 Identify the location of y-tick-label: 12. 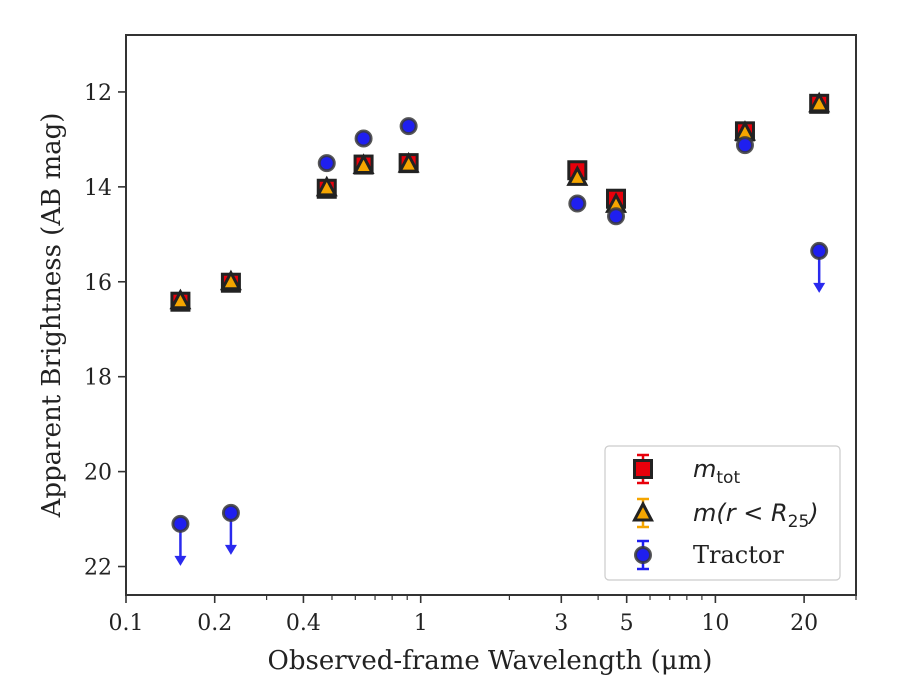
(98, 93).